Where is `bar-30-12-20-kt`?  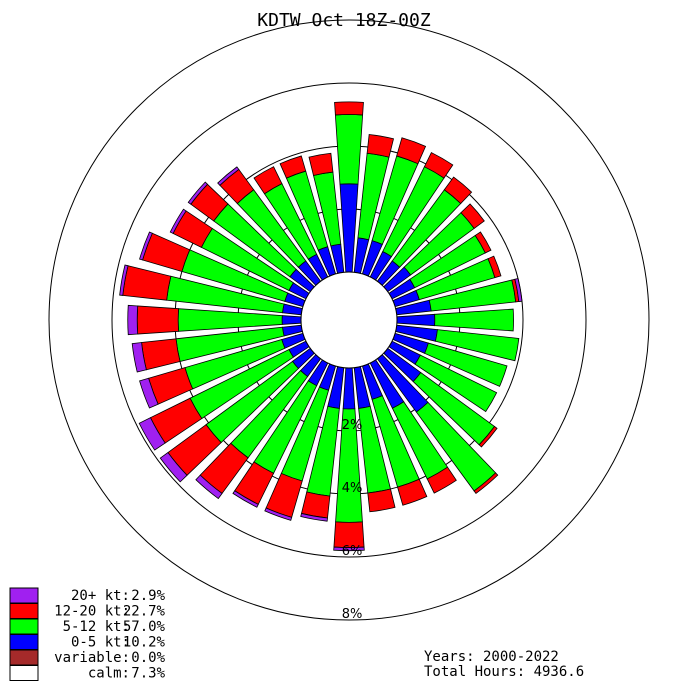
bar-30-12-20-kt is located at coordinates (438, 165).